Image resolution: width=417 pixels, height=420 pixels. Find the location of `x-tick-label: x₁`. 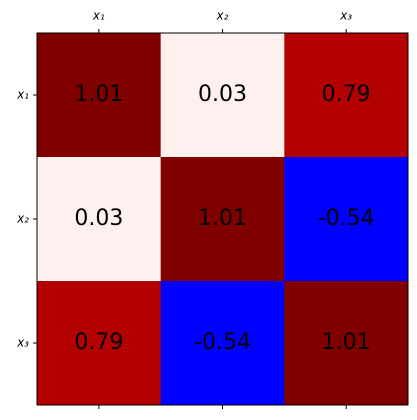

x-tick-label: x₁ is located at coordinates (98, 16).